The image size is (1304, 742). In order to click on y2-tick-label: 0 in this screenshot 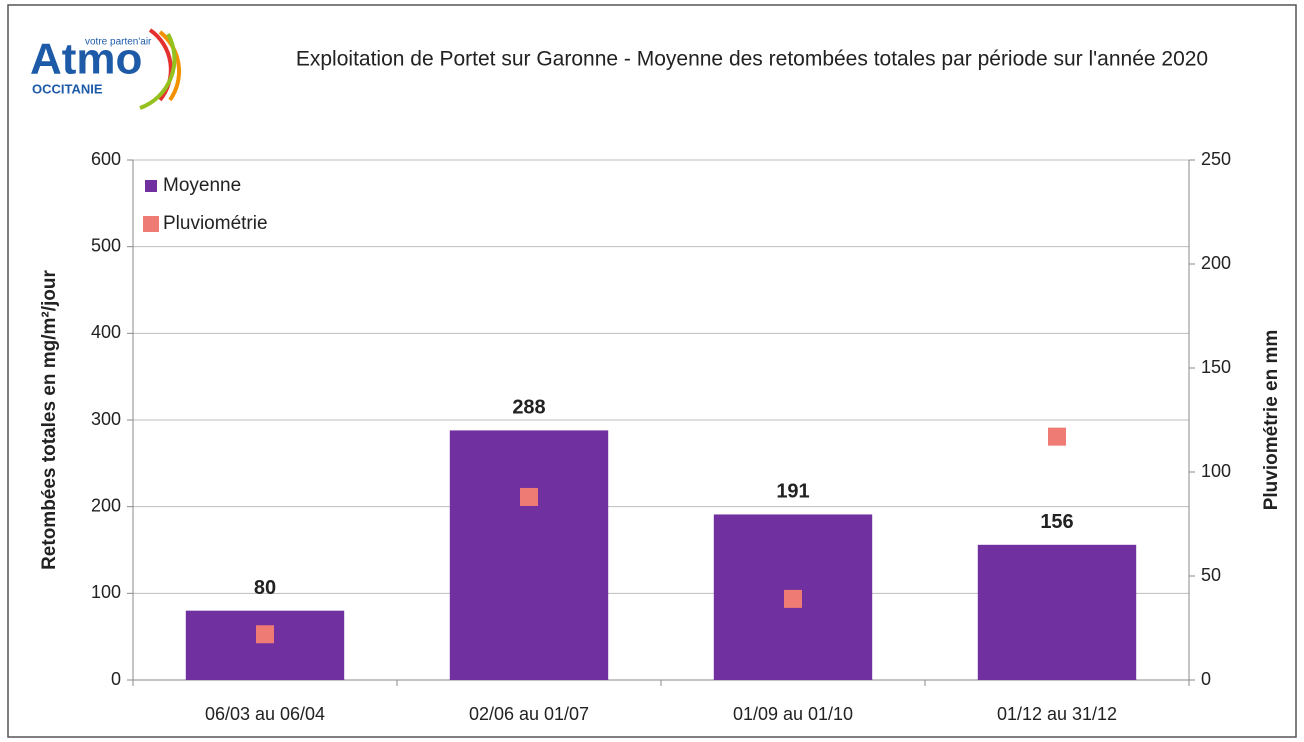, I will do `click(1206, 679)`.